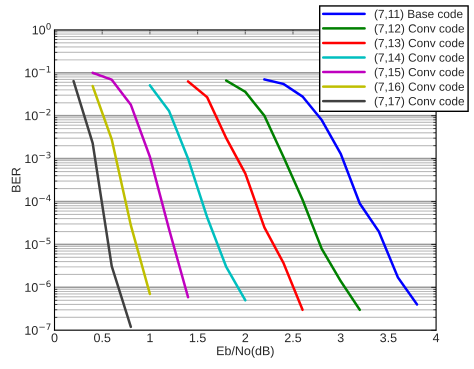 The height and width of the screenshot is (369, 474). Describe the element at coordinates (37, 114) in the screenshot. I see `y-tick-label: 10$^{−2}$` at that location.